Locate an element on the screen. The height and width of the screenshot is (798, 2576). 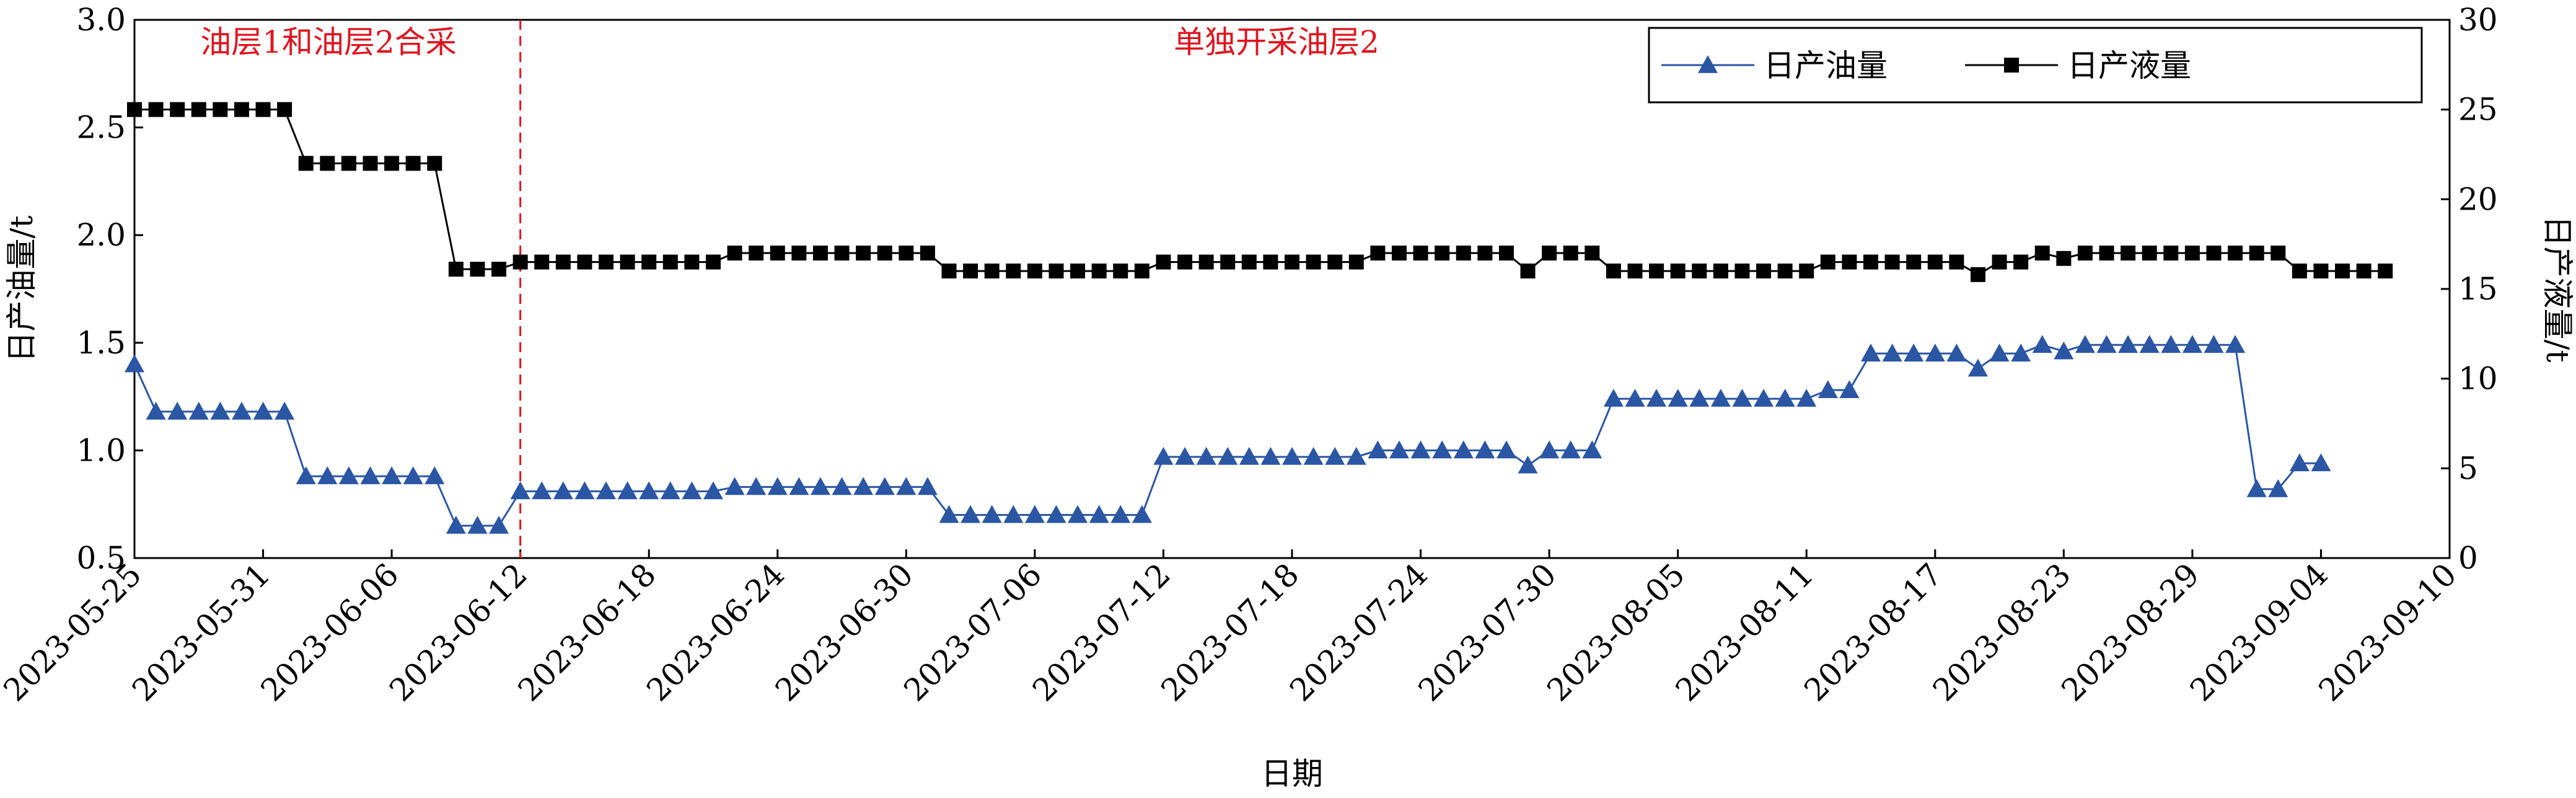
x-tick-label: 2023-08-23 is located at coordinates (2002, 632).